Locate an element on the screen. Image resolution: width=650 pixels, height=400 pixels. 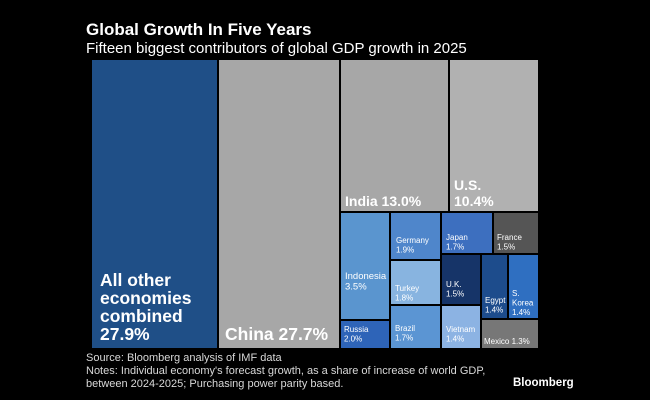
treemap-cell-all-other-economies-combined: All other economies combined 27.9% is located at coordinates (154, 204).